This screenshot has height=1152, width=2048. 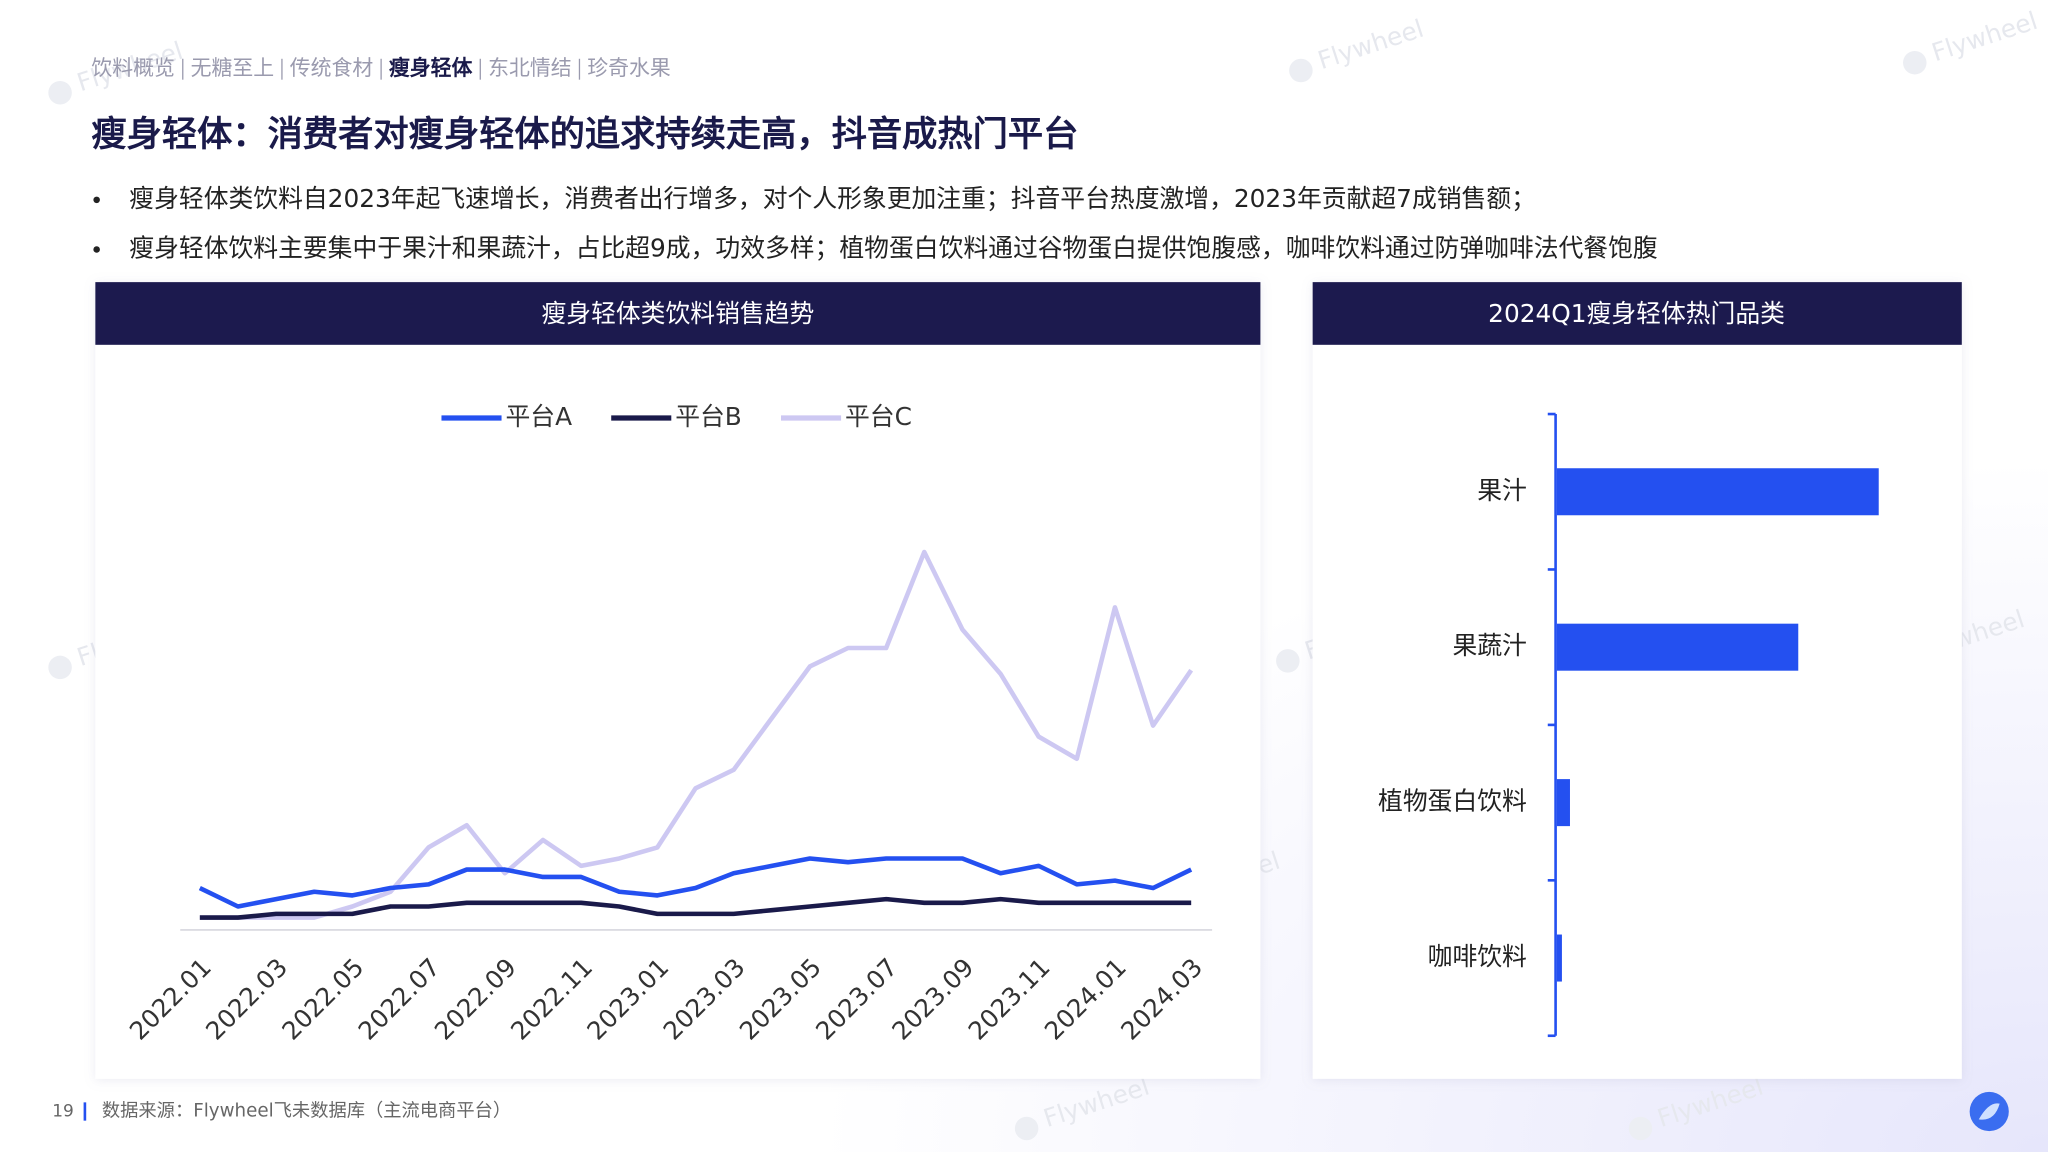 What do you see at coordinates (233, 68) in the screenshot?
I see `nav-item: 无糖至上` at bounding box center [233, 68].